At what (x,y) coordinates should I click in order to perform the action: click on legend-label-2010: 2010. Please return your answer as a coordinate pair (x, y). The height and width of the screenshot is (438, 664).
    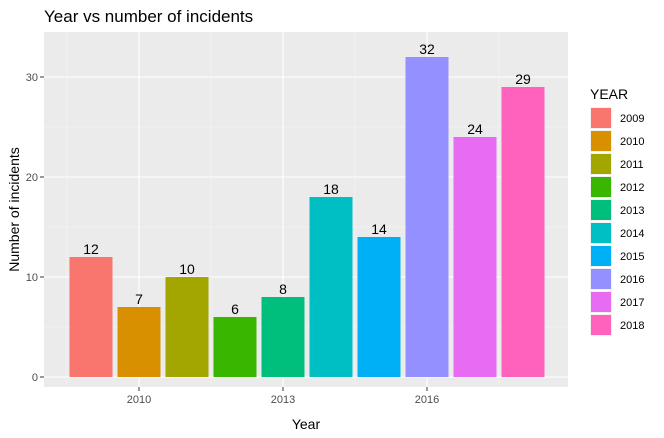
    Looking at the image, I should click on (632, 142).